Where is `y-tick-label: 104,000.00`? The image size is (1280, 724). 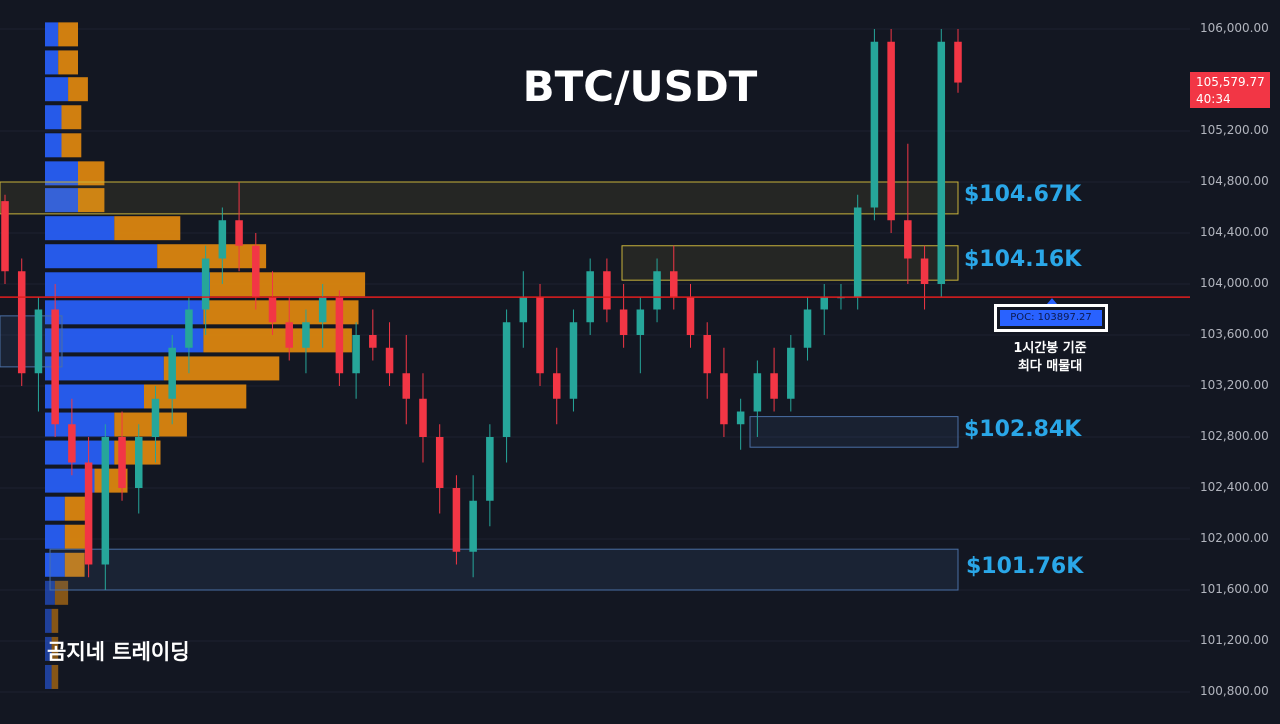
y-tick-label: 104,000.00 is located at coordinates (1234, 283).